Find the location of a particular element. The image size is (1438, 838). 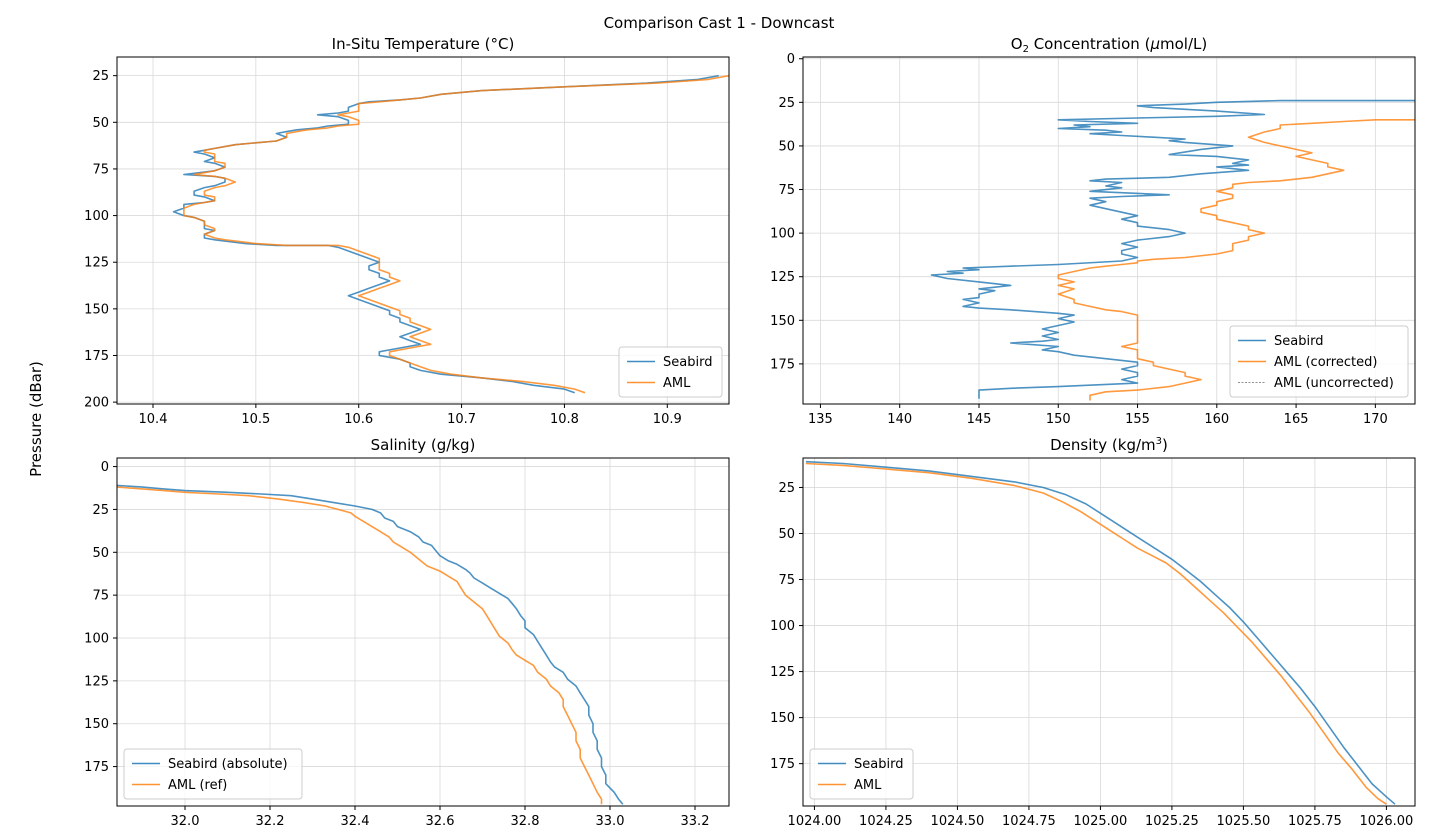

x-tick-label: 150 is located at coordinates (1058, 419).